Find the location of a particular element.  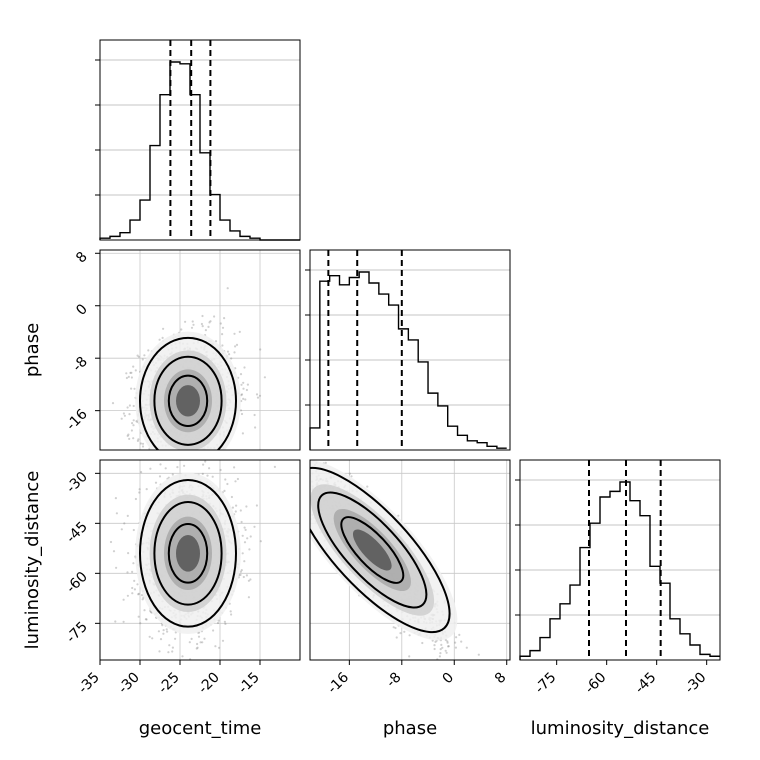

y-tick-label-phase: -8 is located at coordinates (80, 364).